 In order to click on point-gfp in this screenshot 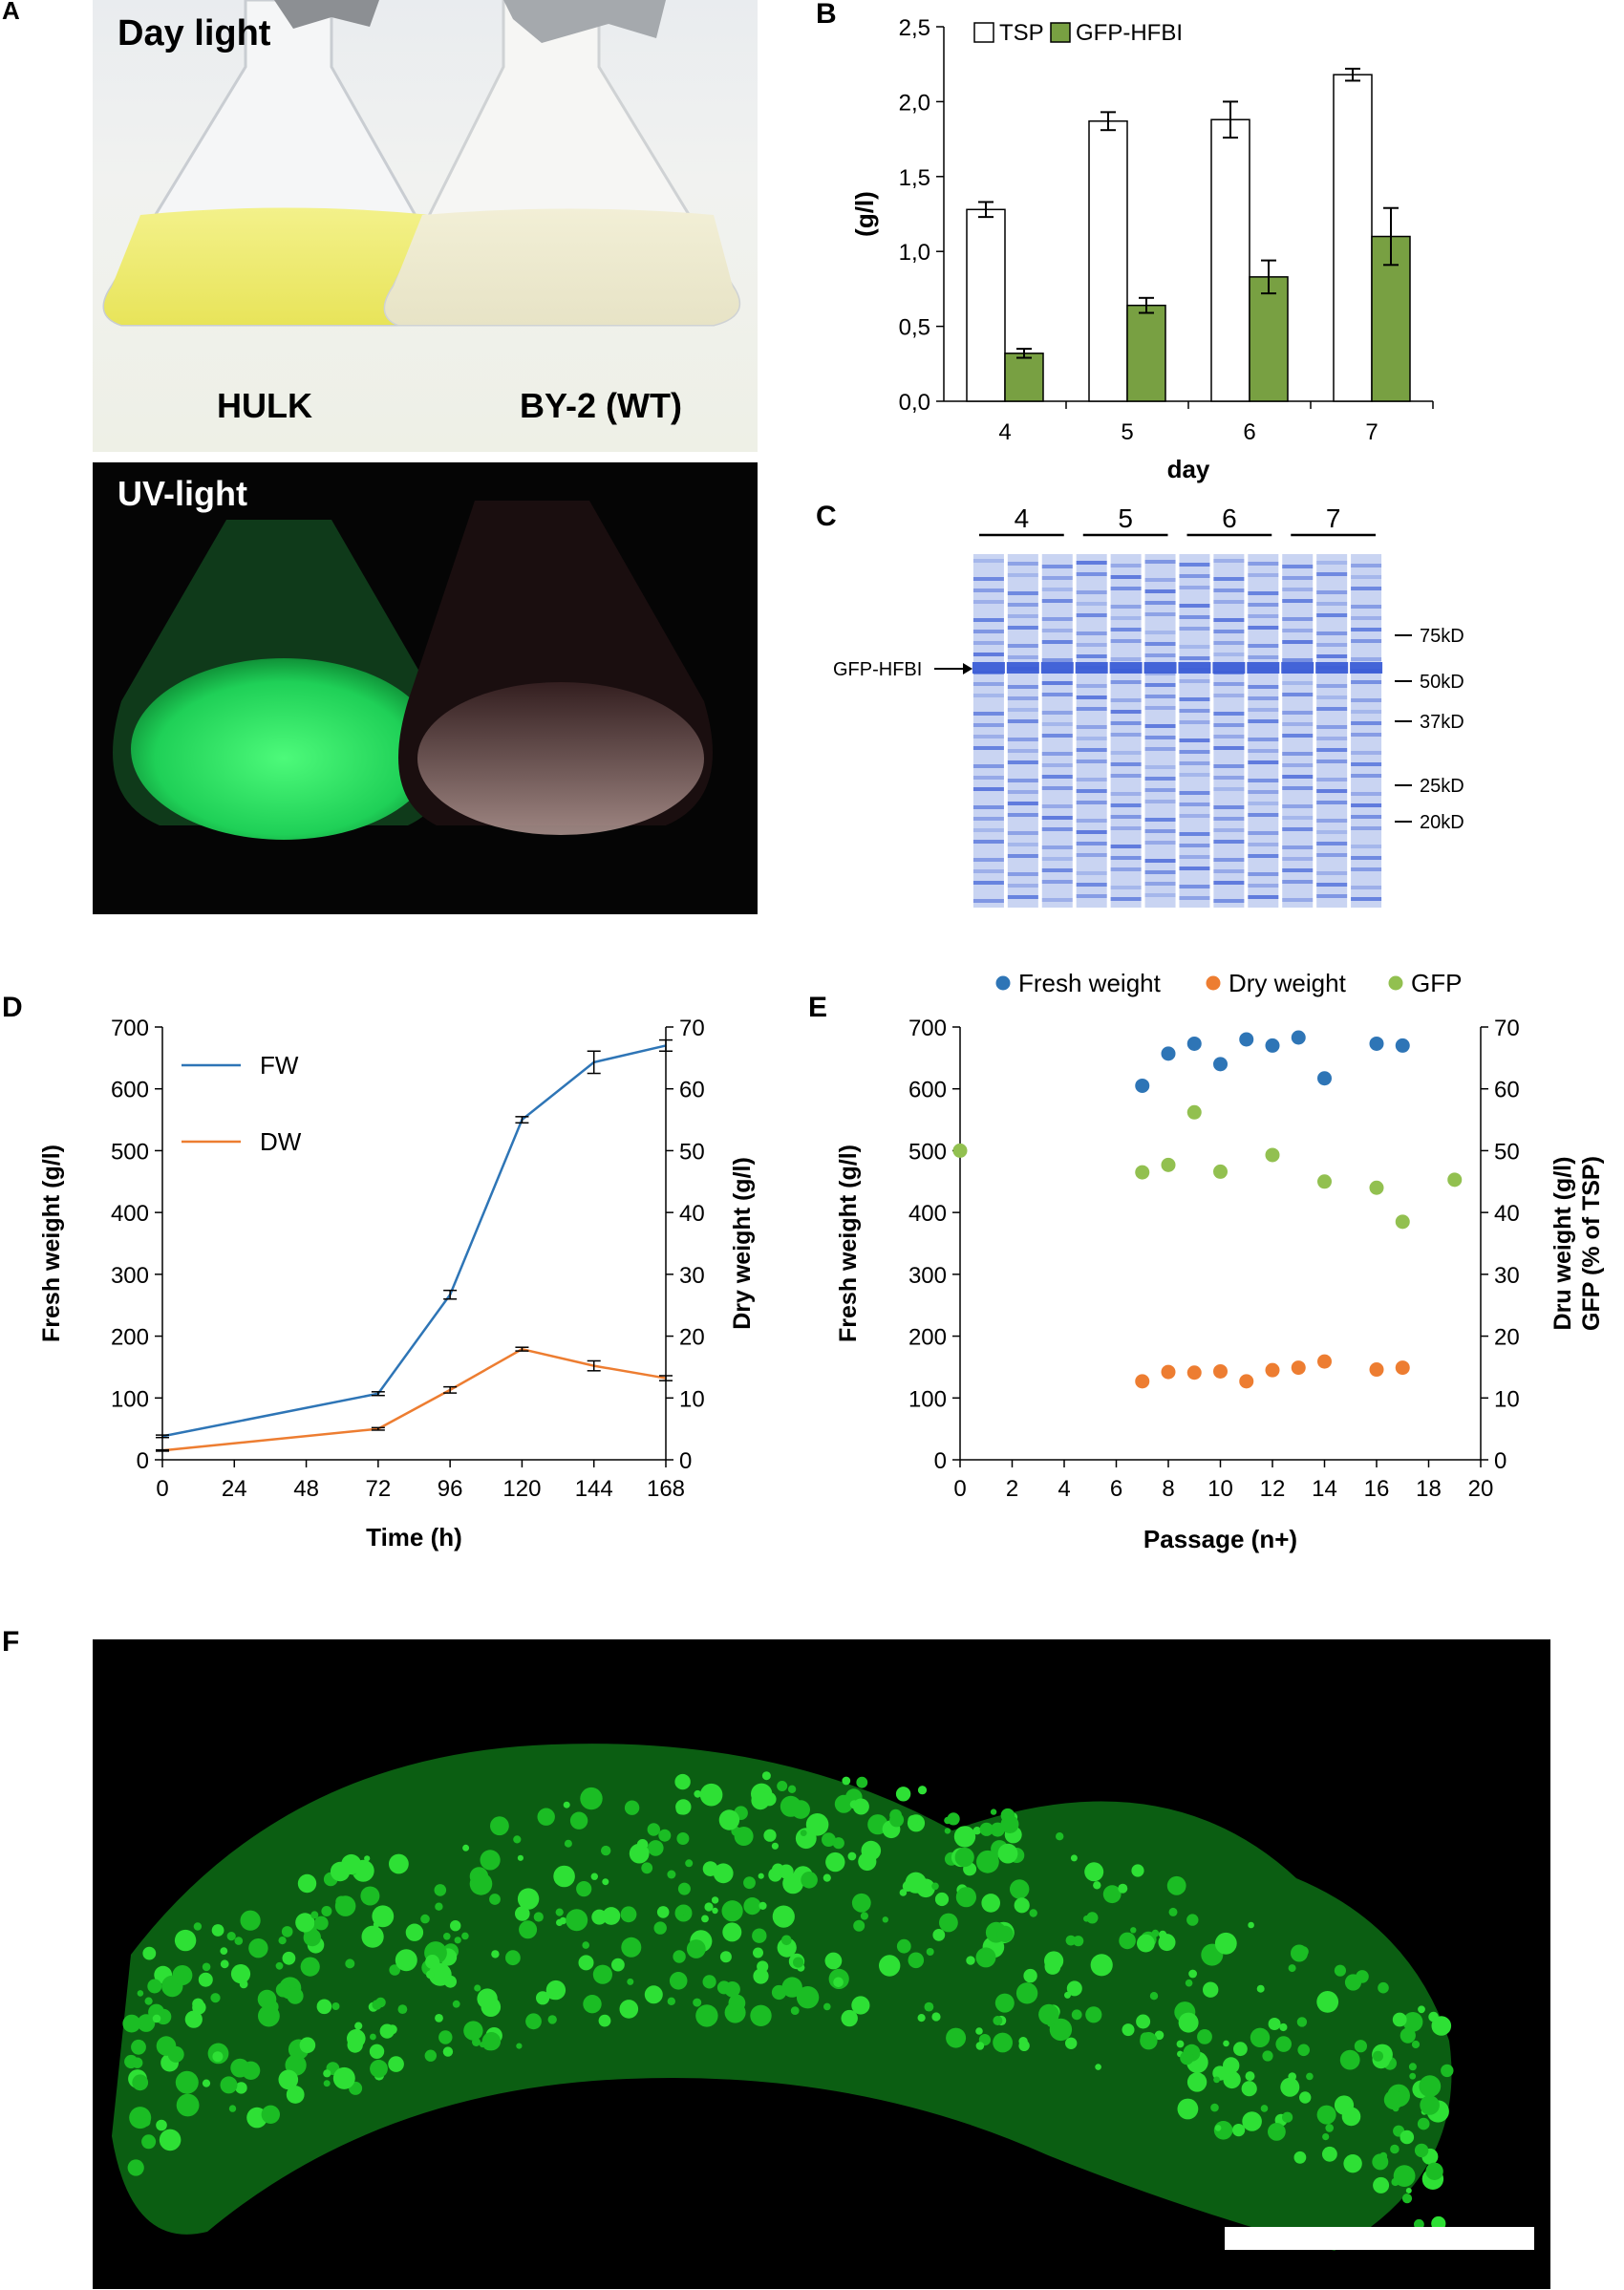, I will do `click(1168, 1164)`.